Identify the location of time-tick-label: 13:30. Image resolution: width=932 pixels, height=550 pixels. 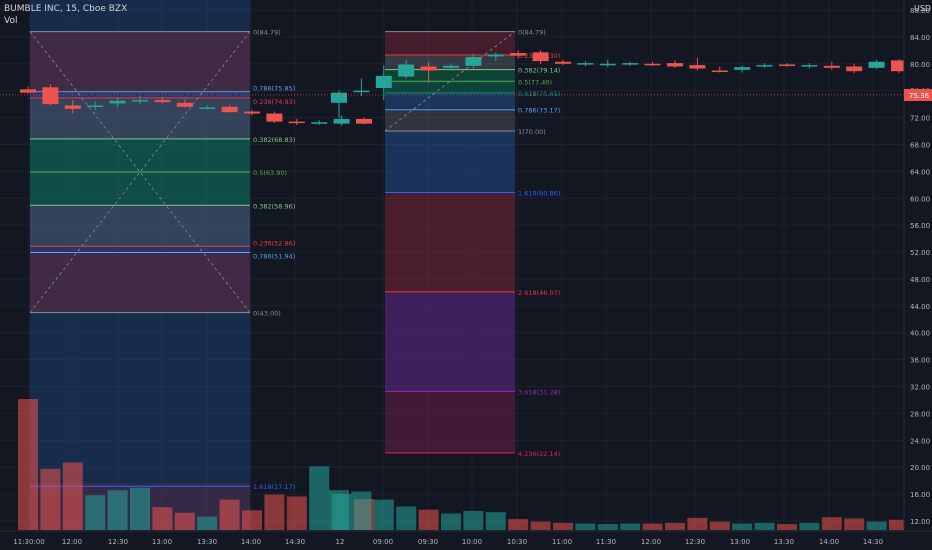
(207, 542).